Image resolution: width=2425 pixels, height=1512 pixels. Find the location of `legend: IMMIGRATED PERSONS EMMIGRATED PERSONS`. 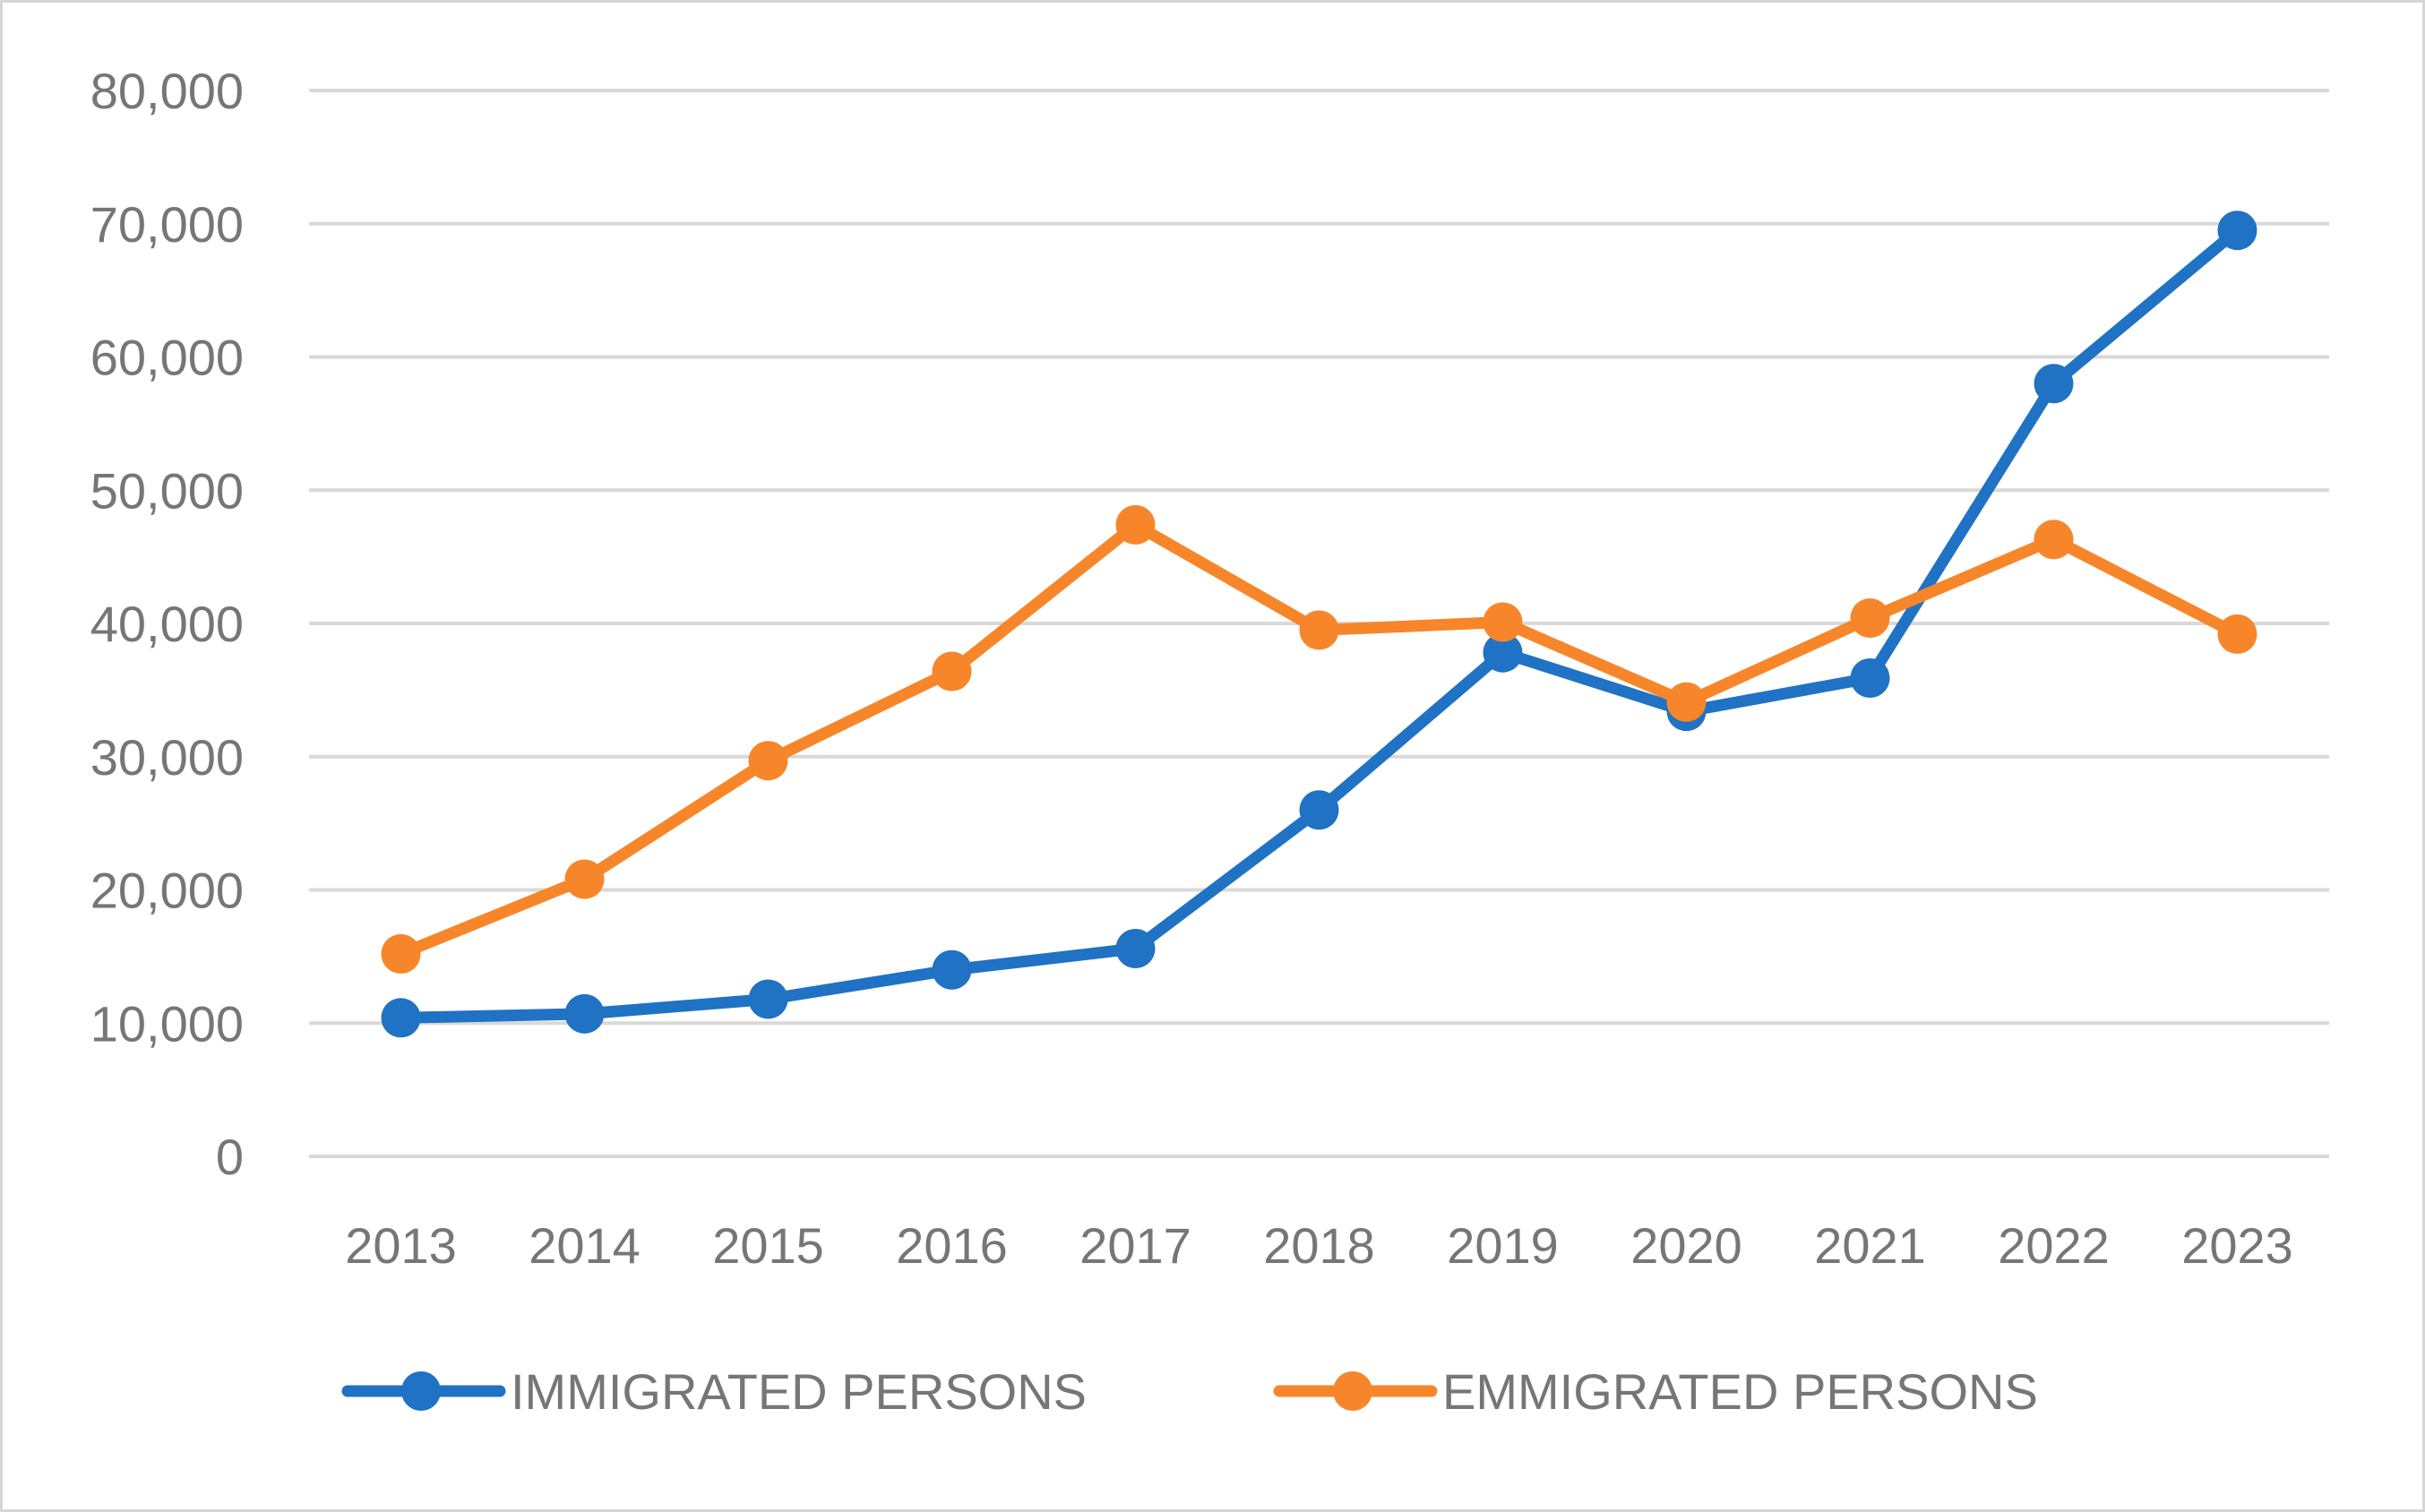

legend: IMMIGRATED PERSONS EMMIGRATED PERSONS is located at coordinates (1190, 1392).